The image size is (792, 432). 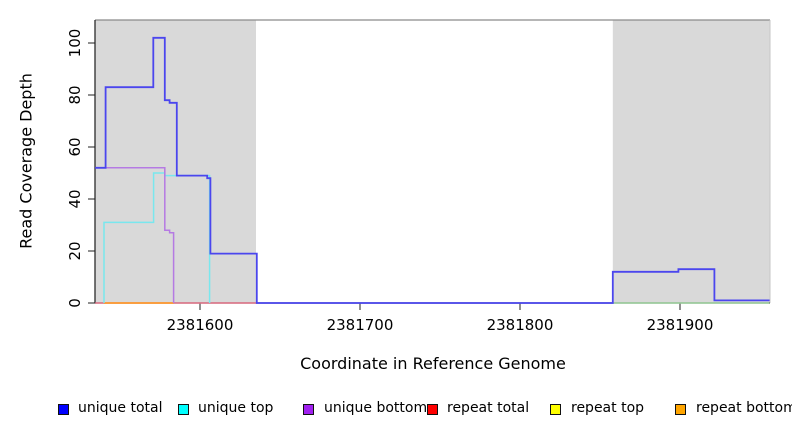 What do you see at coordinates (26, 161) in the screenshot?
I see `y-axis-title: Read Coverage Depth` at bounding box center [26, 161].